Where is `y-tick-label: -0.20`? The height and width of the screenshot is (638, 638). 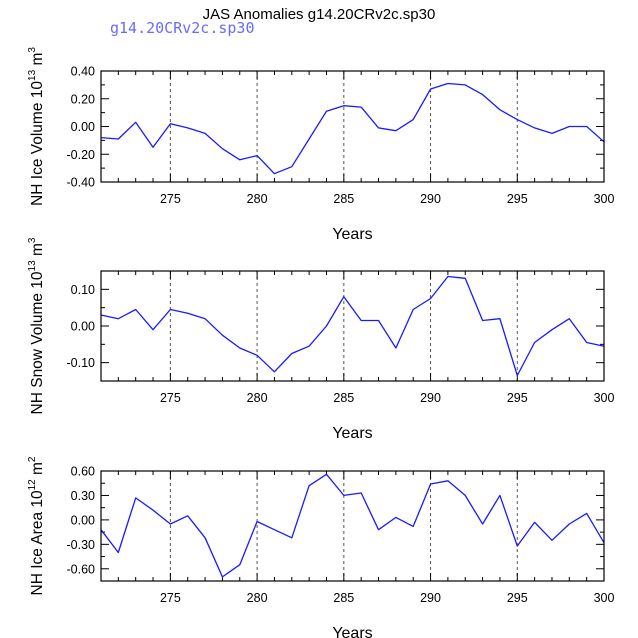 y-tick-label: -0.20 is located at coordinates (81, 155).